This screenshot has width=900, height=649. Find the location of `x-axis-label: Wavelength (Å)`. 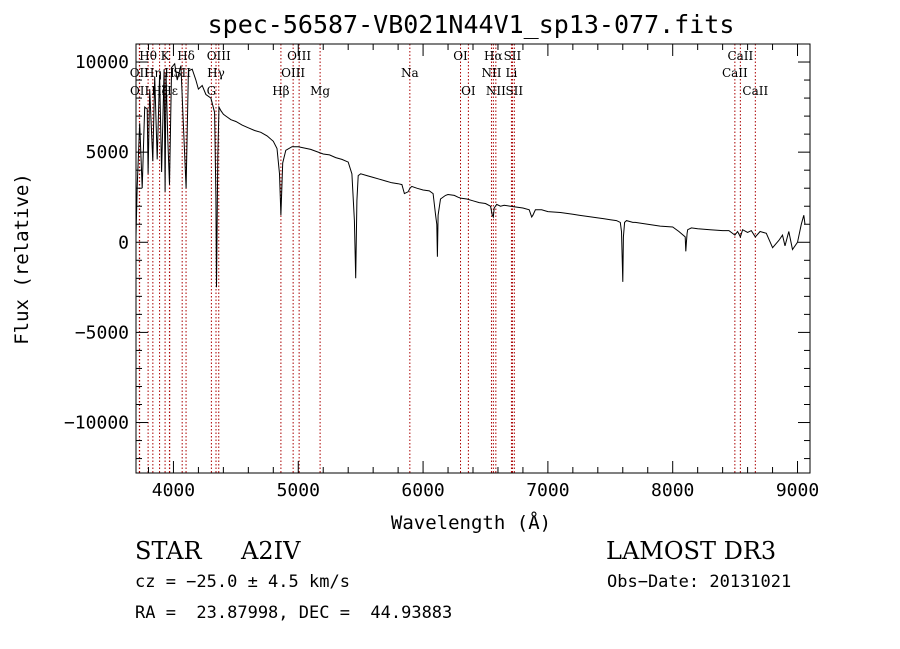

x-axis-label: Wavelength (Å) is located at coordinates (471, 522).